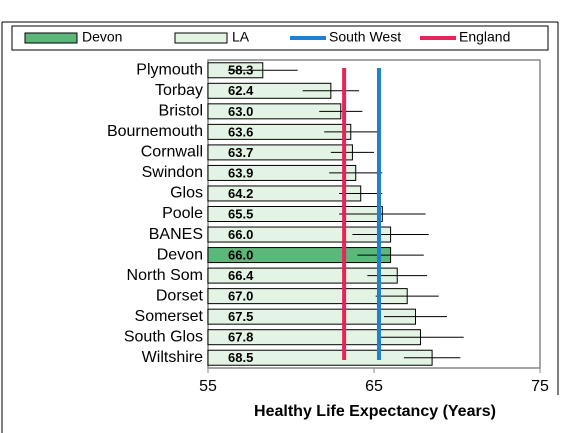  What do you see at coordinates (176, 234) in the screenshot?
I see `y-tick-label: BANES` at bounding box center [176, 234].